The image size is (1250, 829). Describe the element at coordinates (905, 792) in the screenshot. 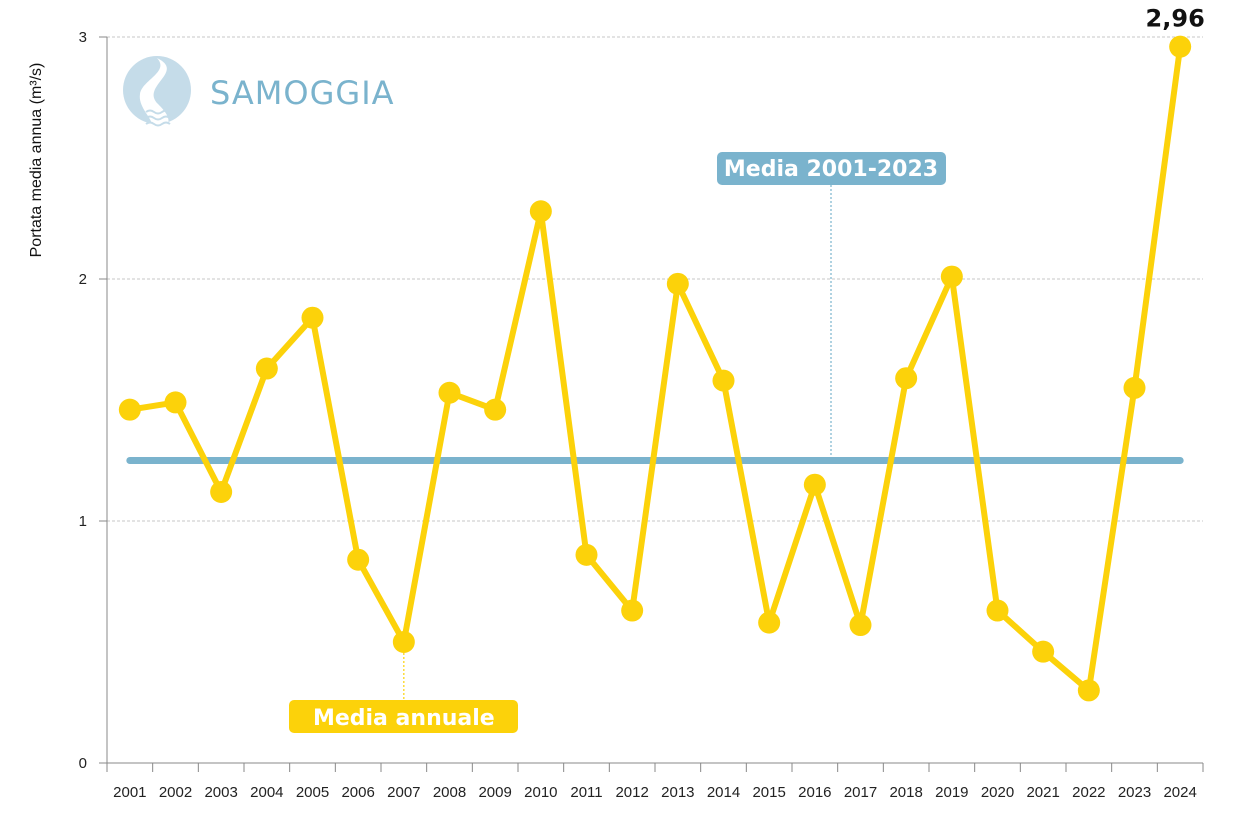

I see `x-tick-label: 2018` at that location.